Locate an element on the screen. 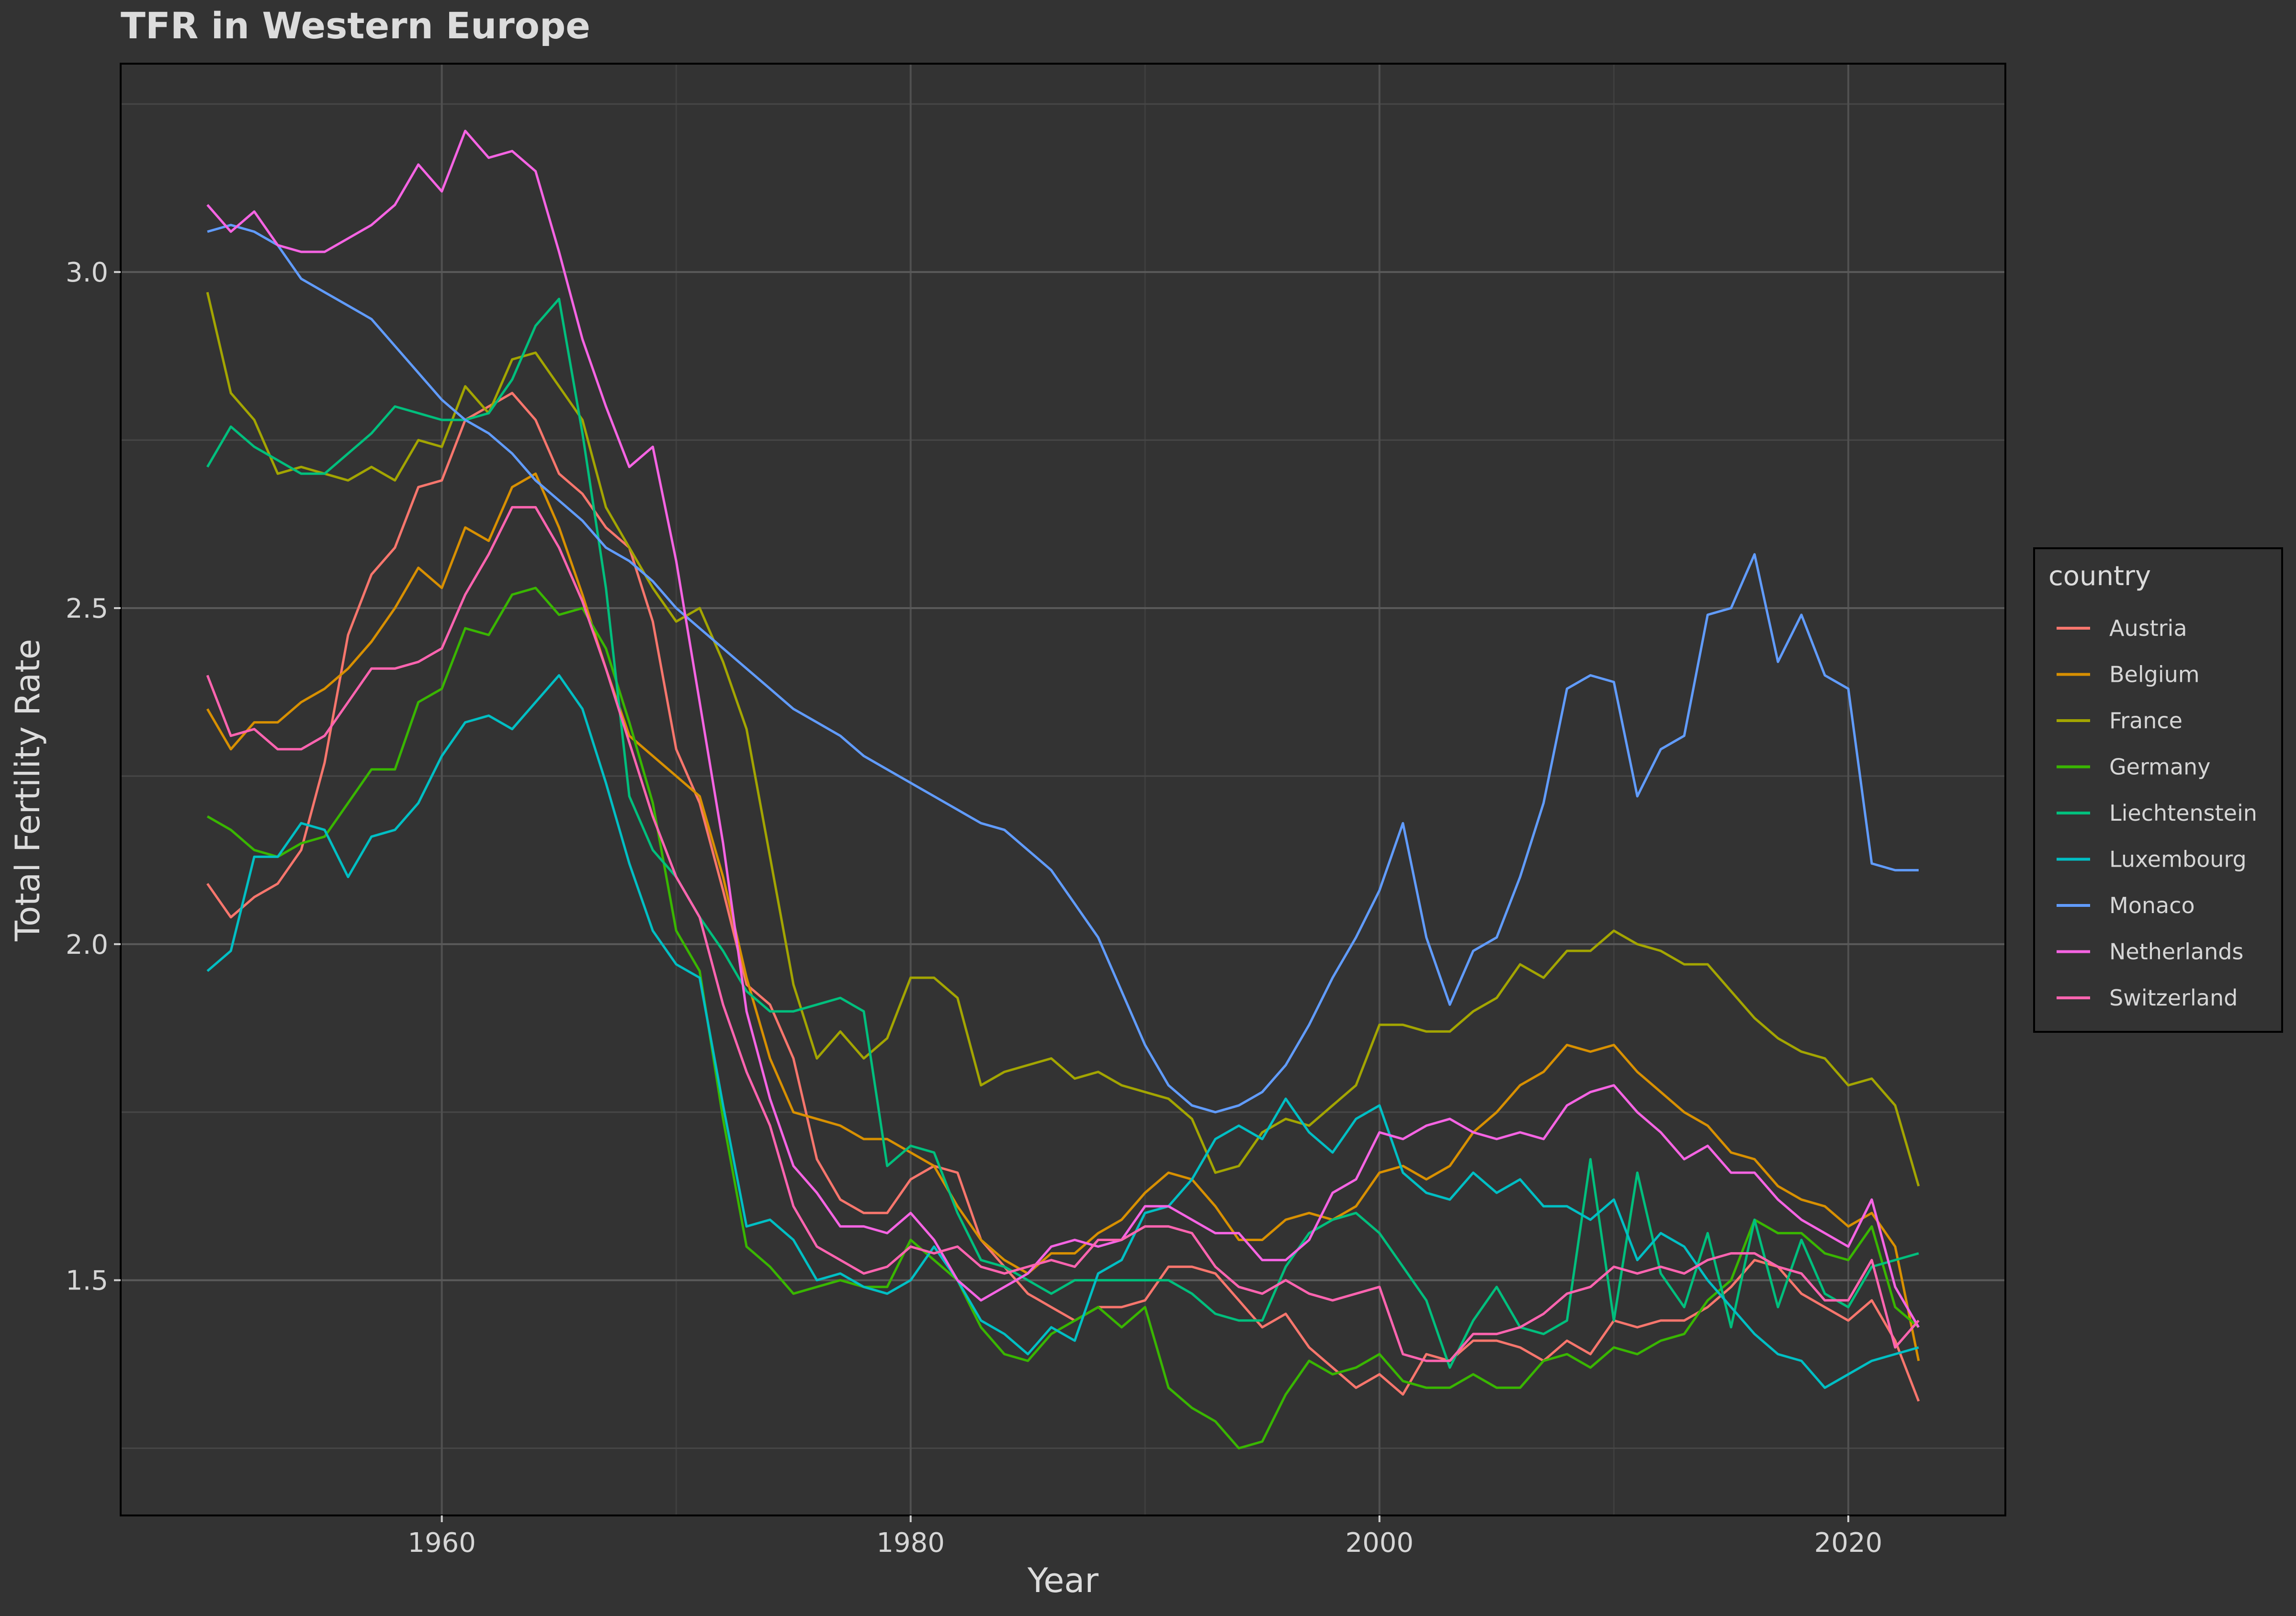  x-axis-title: Year is located at coordinates (1062, 1580).